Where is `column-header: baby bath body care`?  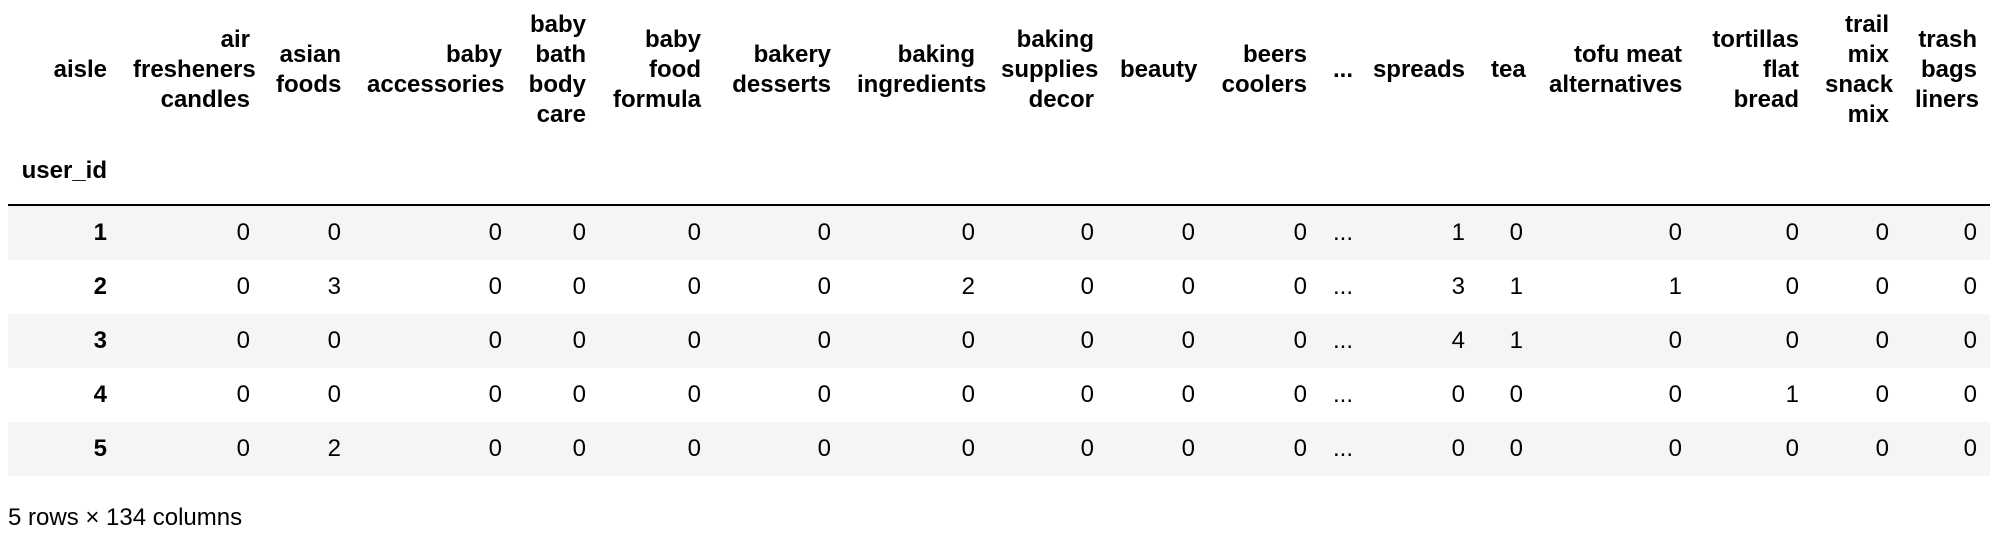 column-header: baby bath body care is located at coordinates (557, 69).